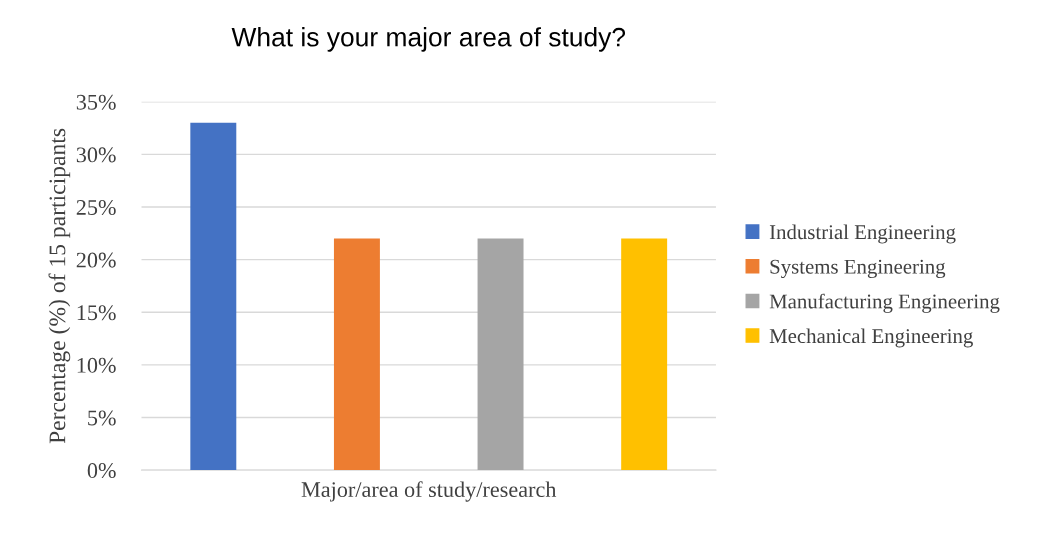  Describe the element at coordinates (871, 338) in the screenshot. I see `legend-label: Mechanical Engineering` at that location.